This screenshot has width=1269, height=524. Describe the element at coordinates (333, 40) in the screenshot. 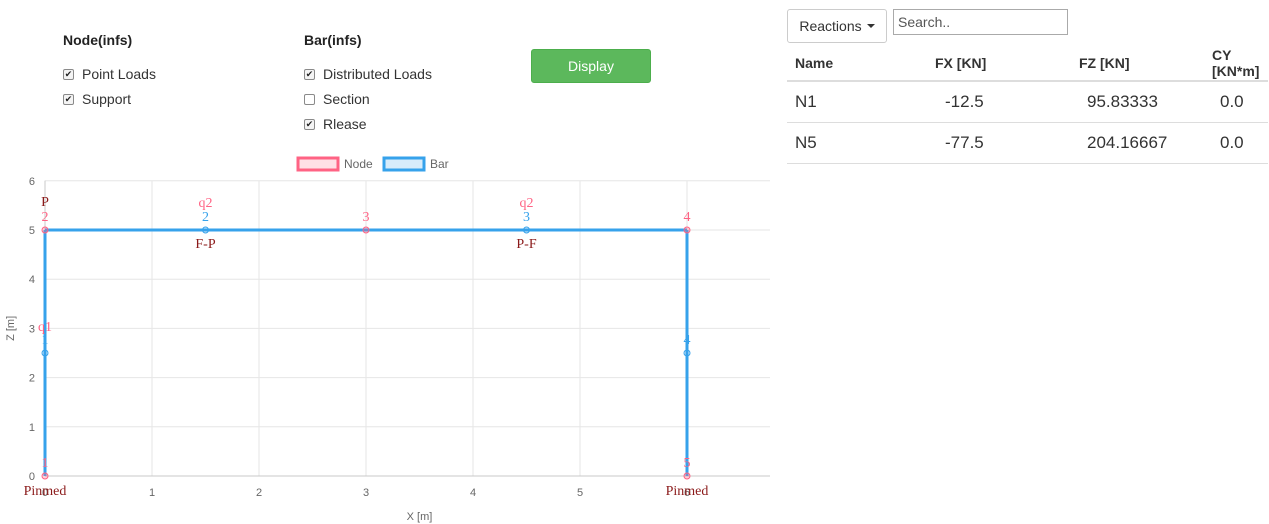

I see `bar-group-title: Bar(infs)` at that location.